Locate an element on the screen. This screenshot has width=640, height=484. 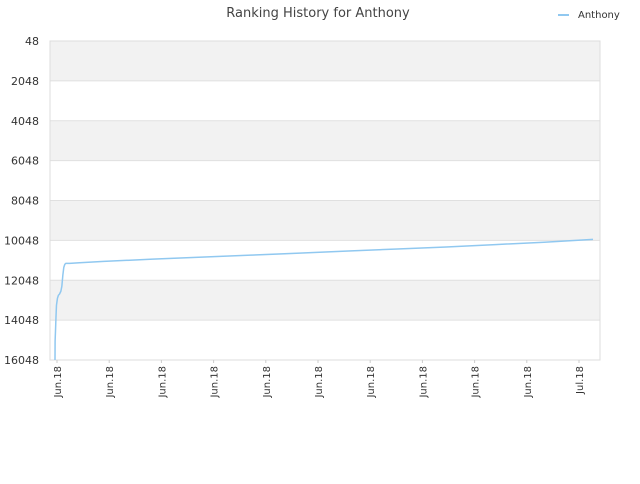
y-tick-label: 14048 is located at coordinates (21, 320).